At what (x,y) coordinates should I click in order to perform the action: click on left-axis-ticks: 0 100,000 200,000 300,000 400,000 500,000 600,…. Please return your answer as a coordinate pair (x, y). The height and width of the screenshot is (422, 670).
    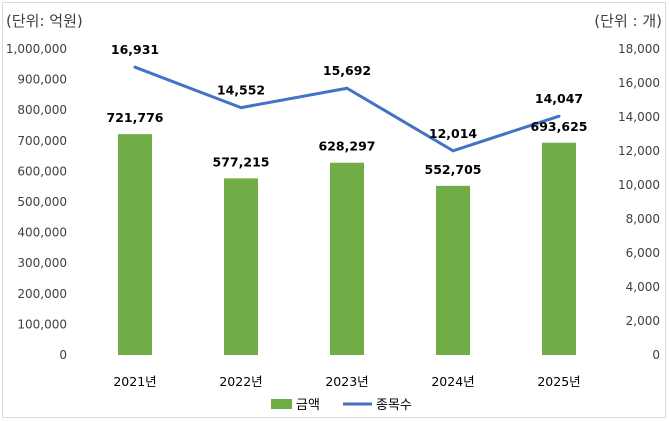
    Looking at the image, I should click on (36, 202).